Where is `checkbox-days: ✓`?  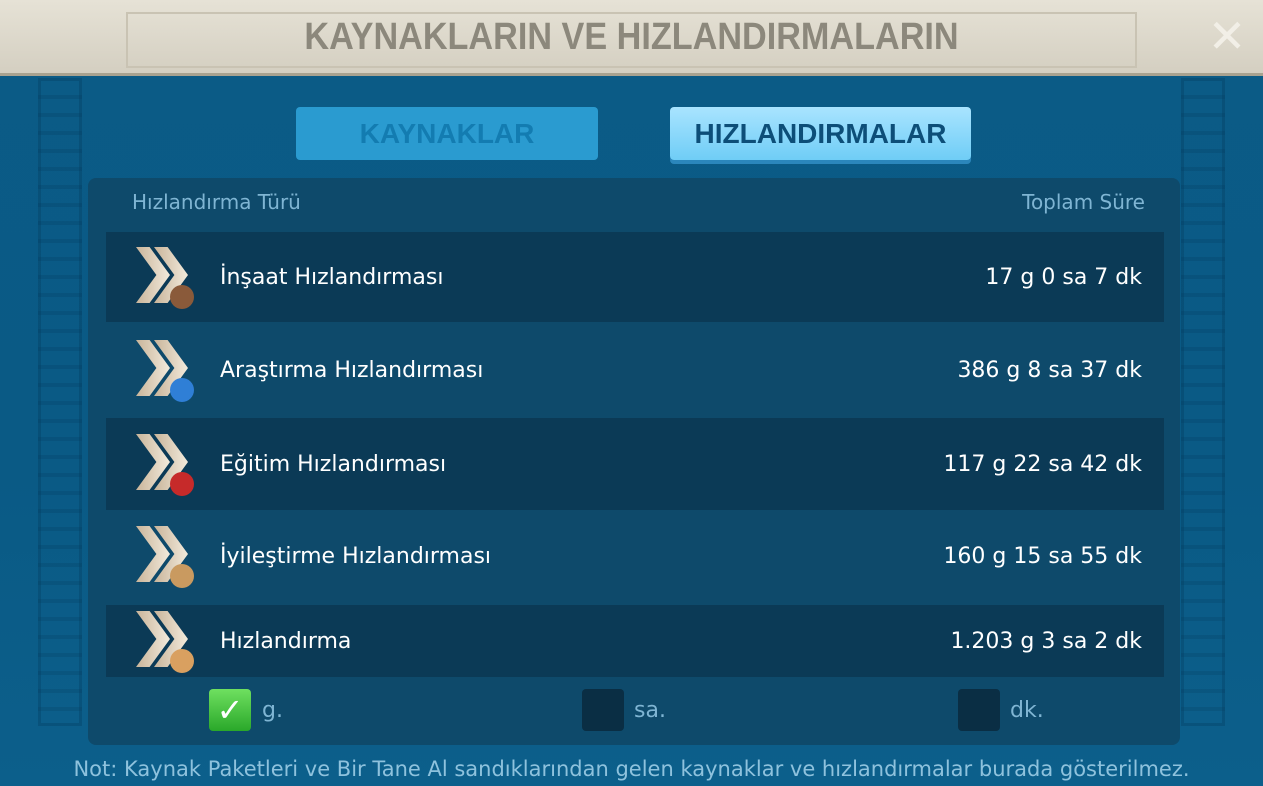
checkbox-days: ✓ is located at coordinates (230, 710).